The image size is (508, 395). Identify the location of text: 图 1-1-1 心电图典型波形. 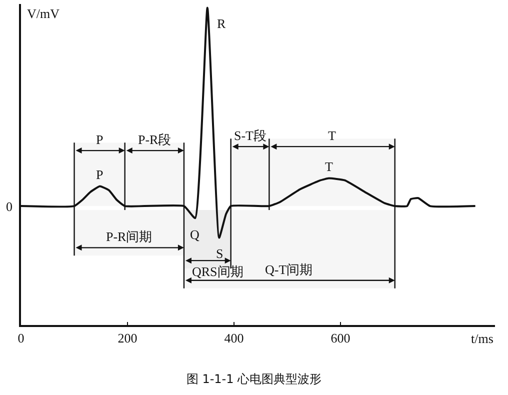
(254, 379).